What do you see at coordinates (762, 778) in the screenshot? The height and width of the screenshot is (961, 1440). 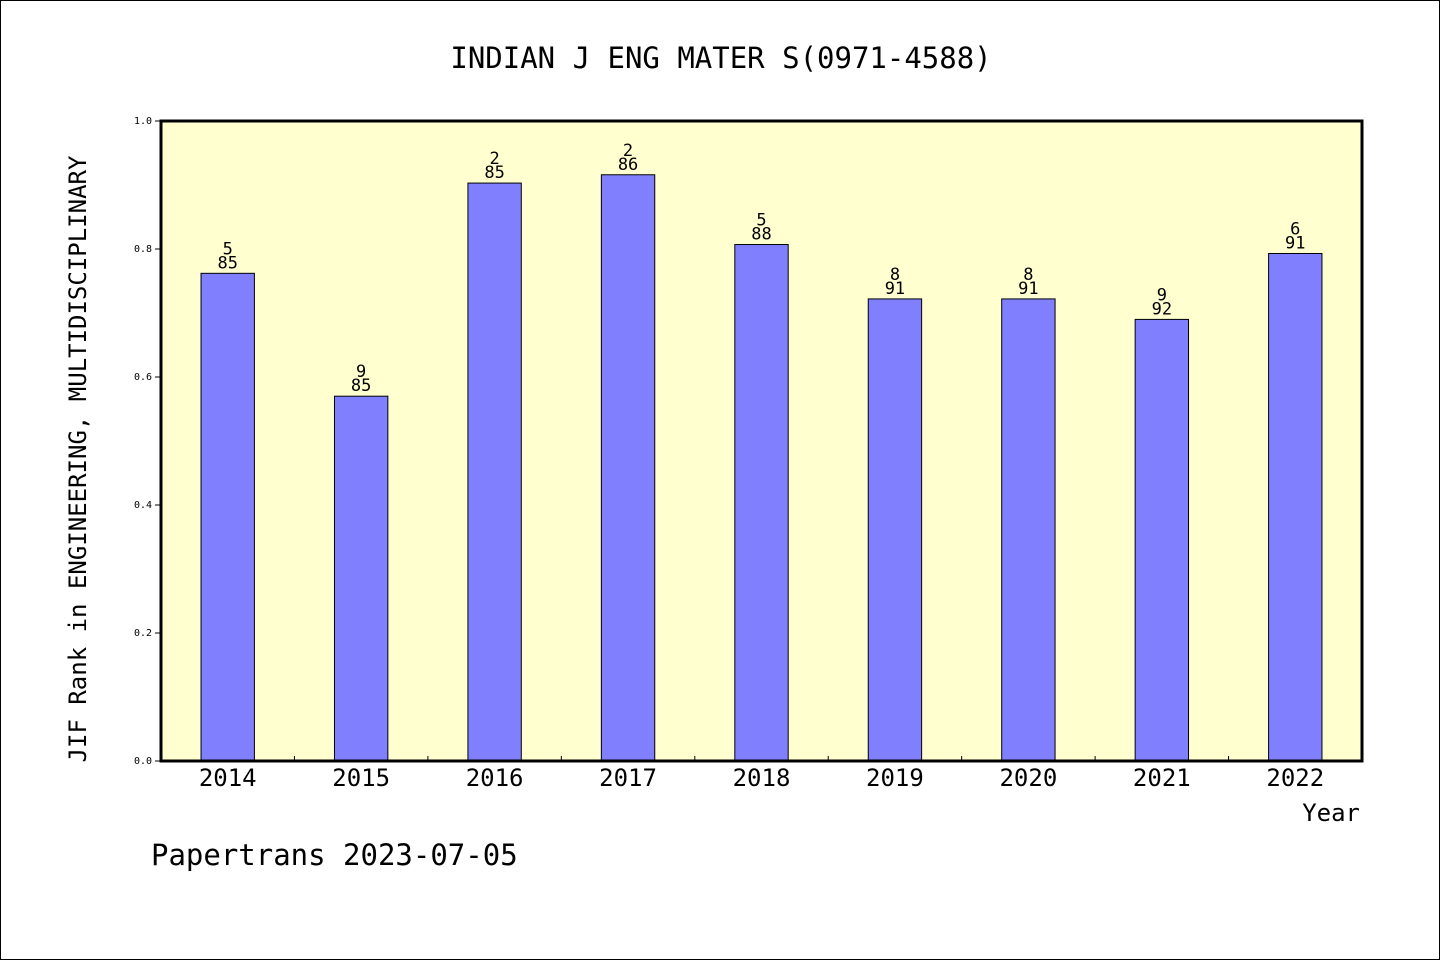 I see `x-tick-label: 2018` at bounding box center [762, 778].